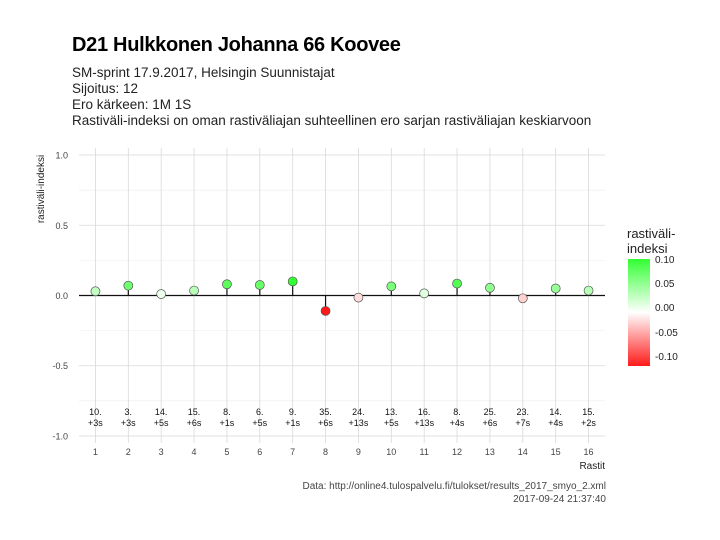 The image size is (720, 540). What do you see at coordinates (639, 312) in the screenshot?
I see `legend-colorbar` at bounding box center [639, 312].